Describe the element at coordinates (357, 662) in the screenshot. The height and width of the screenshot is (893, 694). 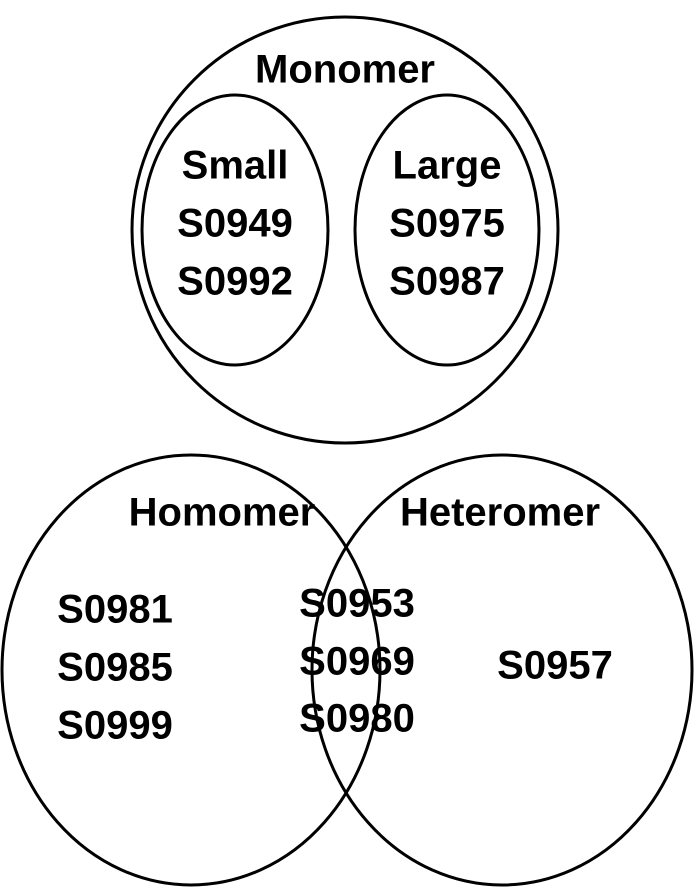
I see `intersection-item: S0969` at that location.